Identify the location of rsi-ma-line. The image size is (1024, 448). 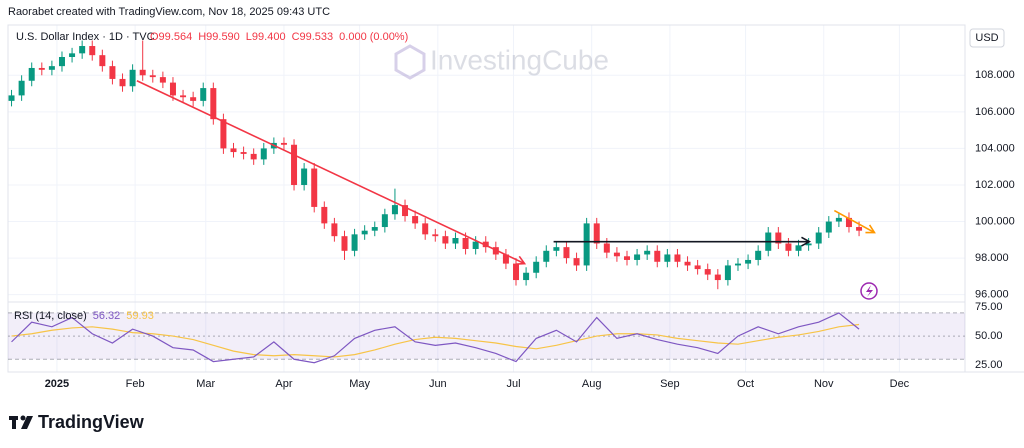
(435, 340).